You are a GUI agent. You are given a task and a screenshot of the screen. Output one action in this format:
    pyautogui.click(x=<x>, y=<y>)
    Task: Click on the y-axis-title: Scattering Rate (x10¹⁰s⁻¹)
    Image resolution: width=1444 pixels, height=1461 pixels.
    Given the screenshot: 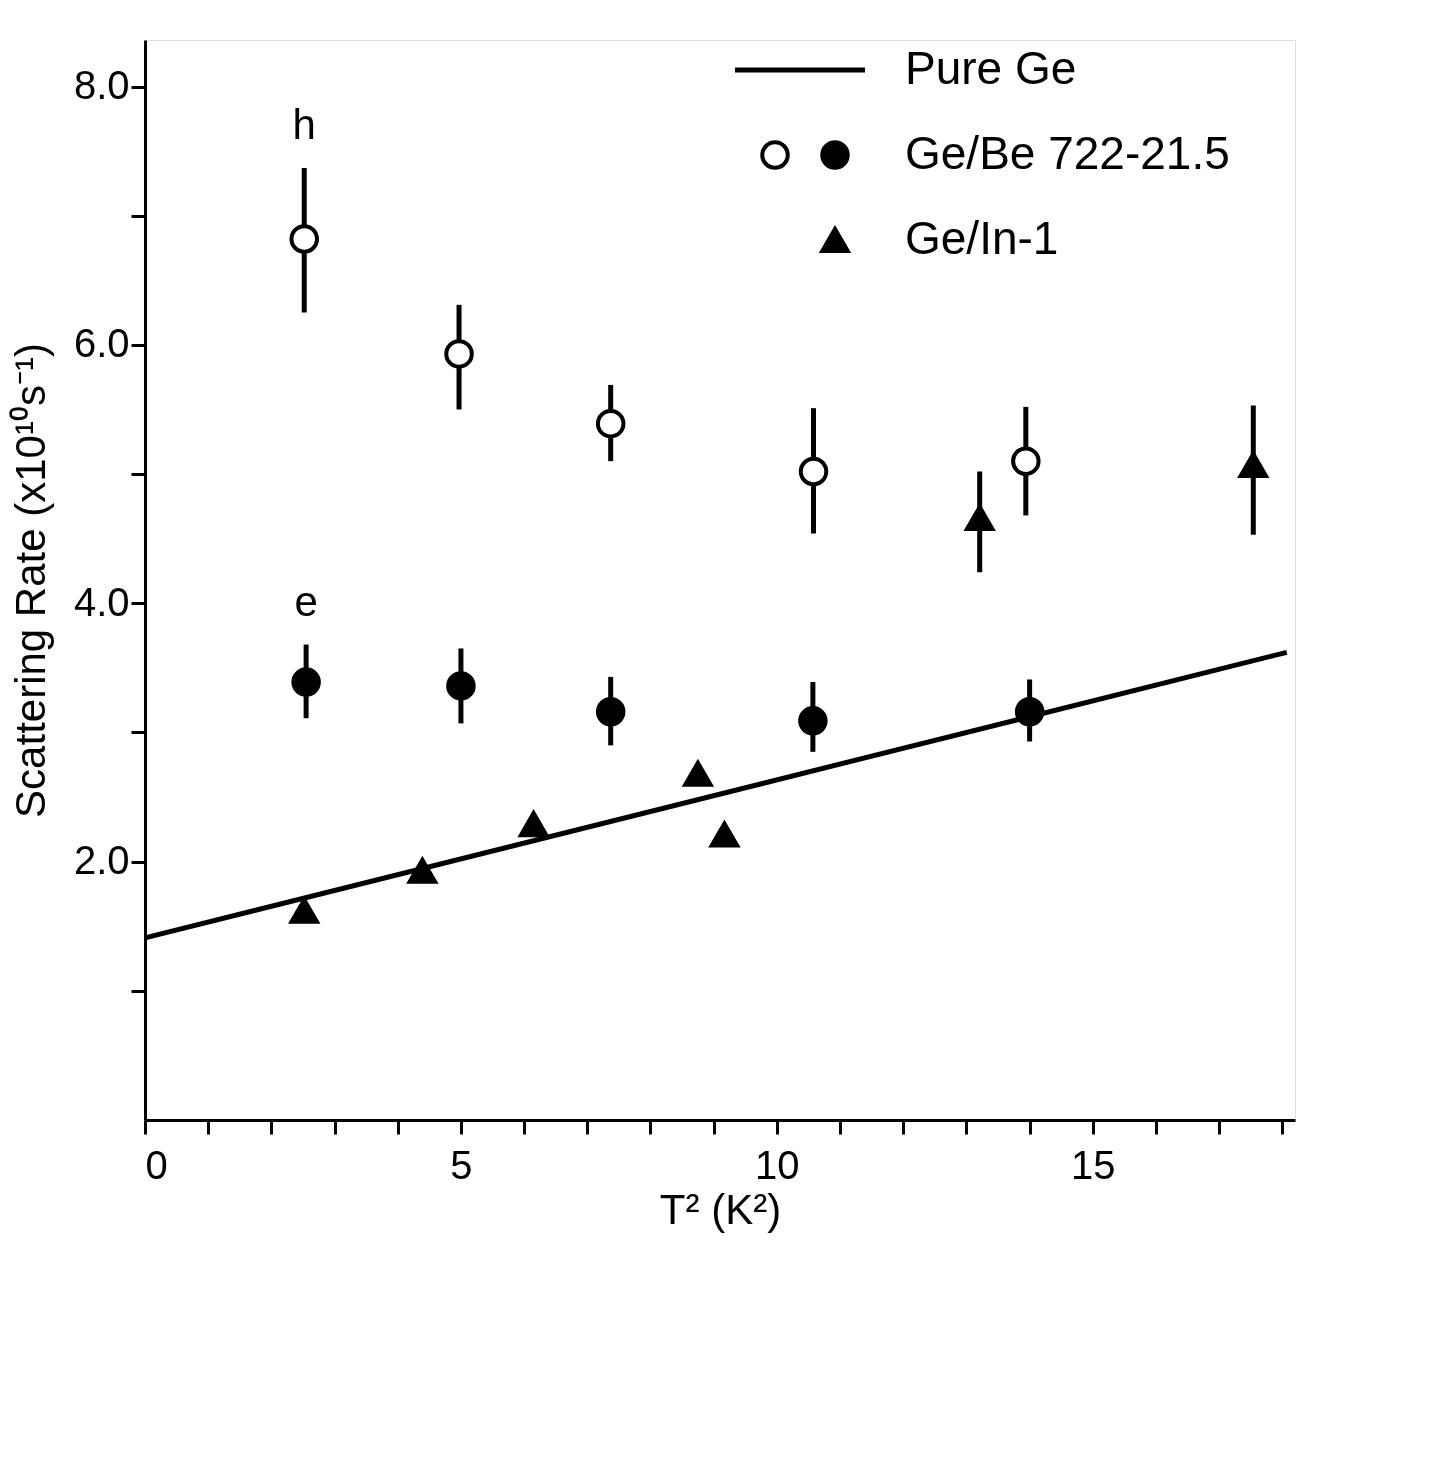 What is the action you would take?
    pyautogui.click(x=30, y=580)
    